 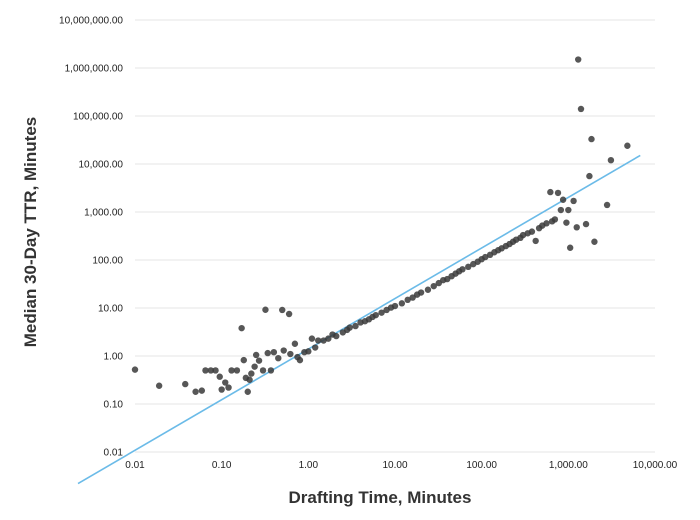 I want to click on y-tick-label: 10,000.00, so click(x=101, y=165).